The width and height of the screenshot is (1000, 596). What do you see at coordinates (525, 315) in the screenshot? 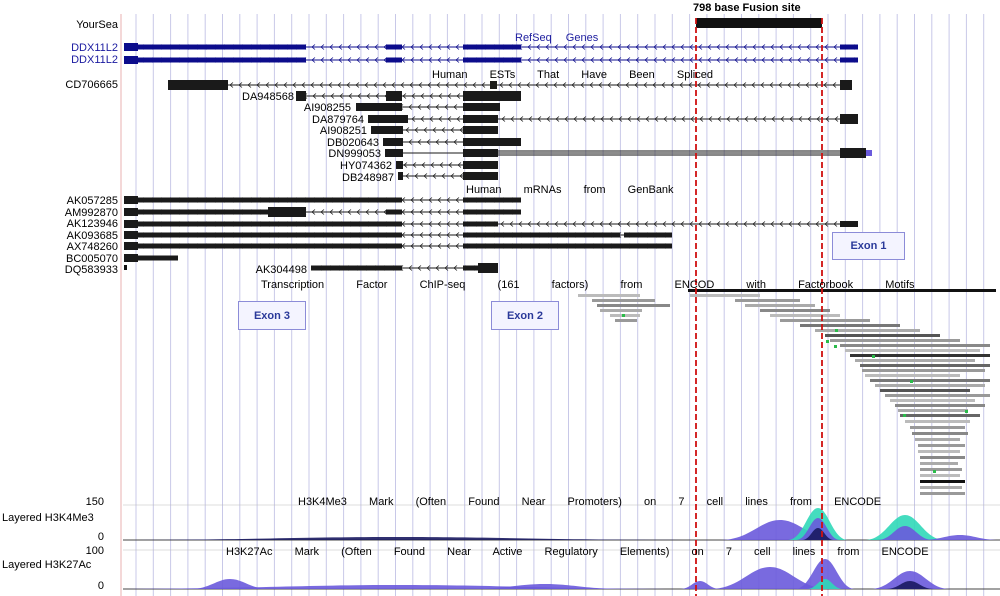
I see `exon-2-box: Exon 2` at bounding box center [525, 315].